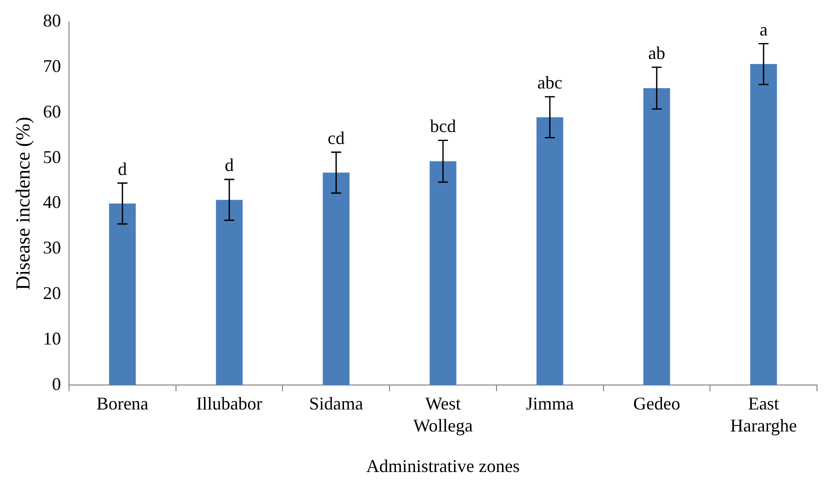 This screenshot has height=490, width=829. I want to click on annotation: cd, so click(336, 138).